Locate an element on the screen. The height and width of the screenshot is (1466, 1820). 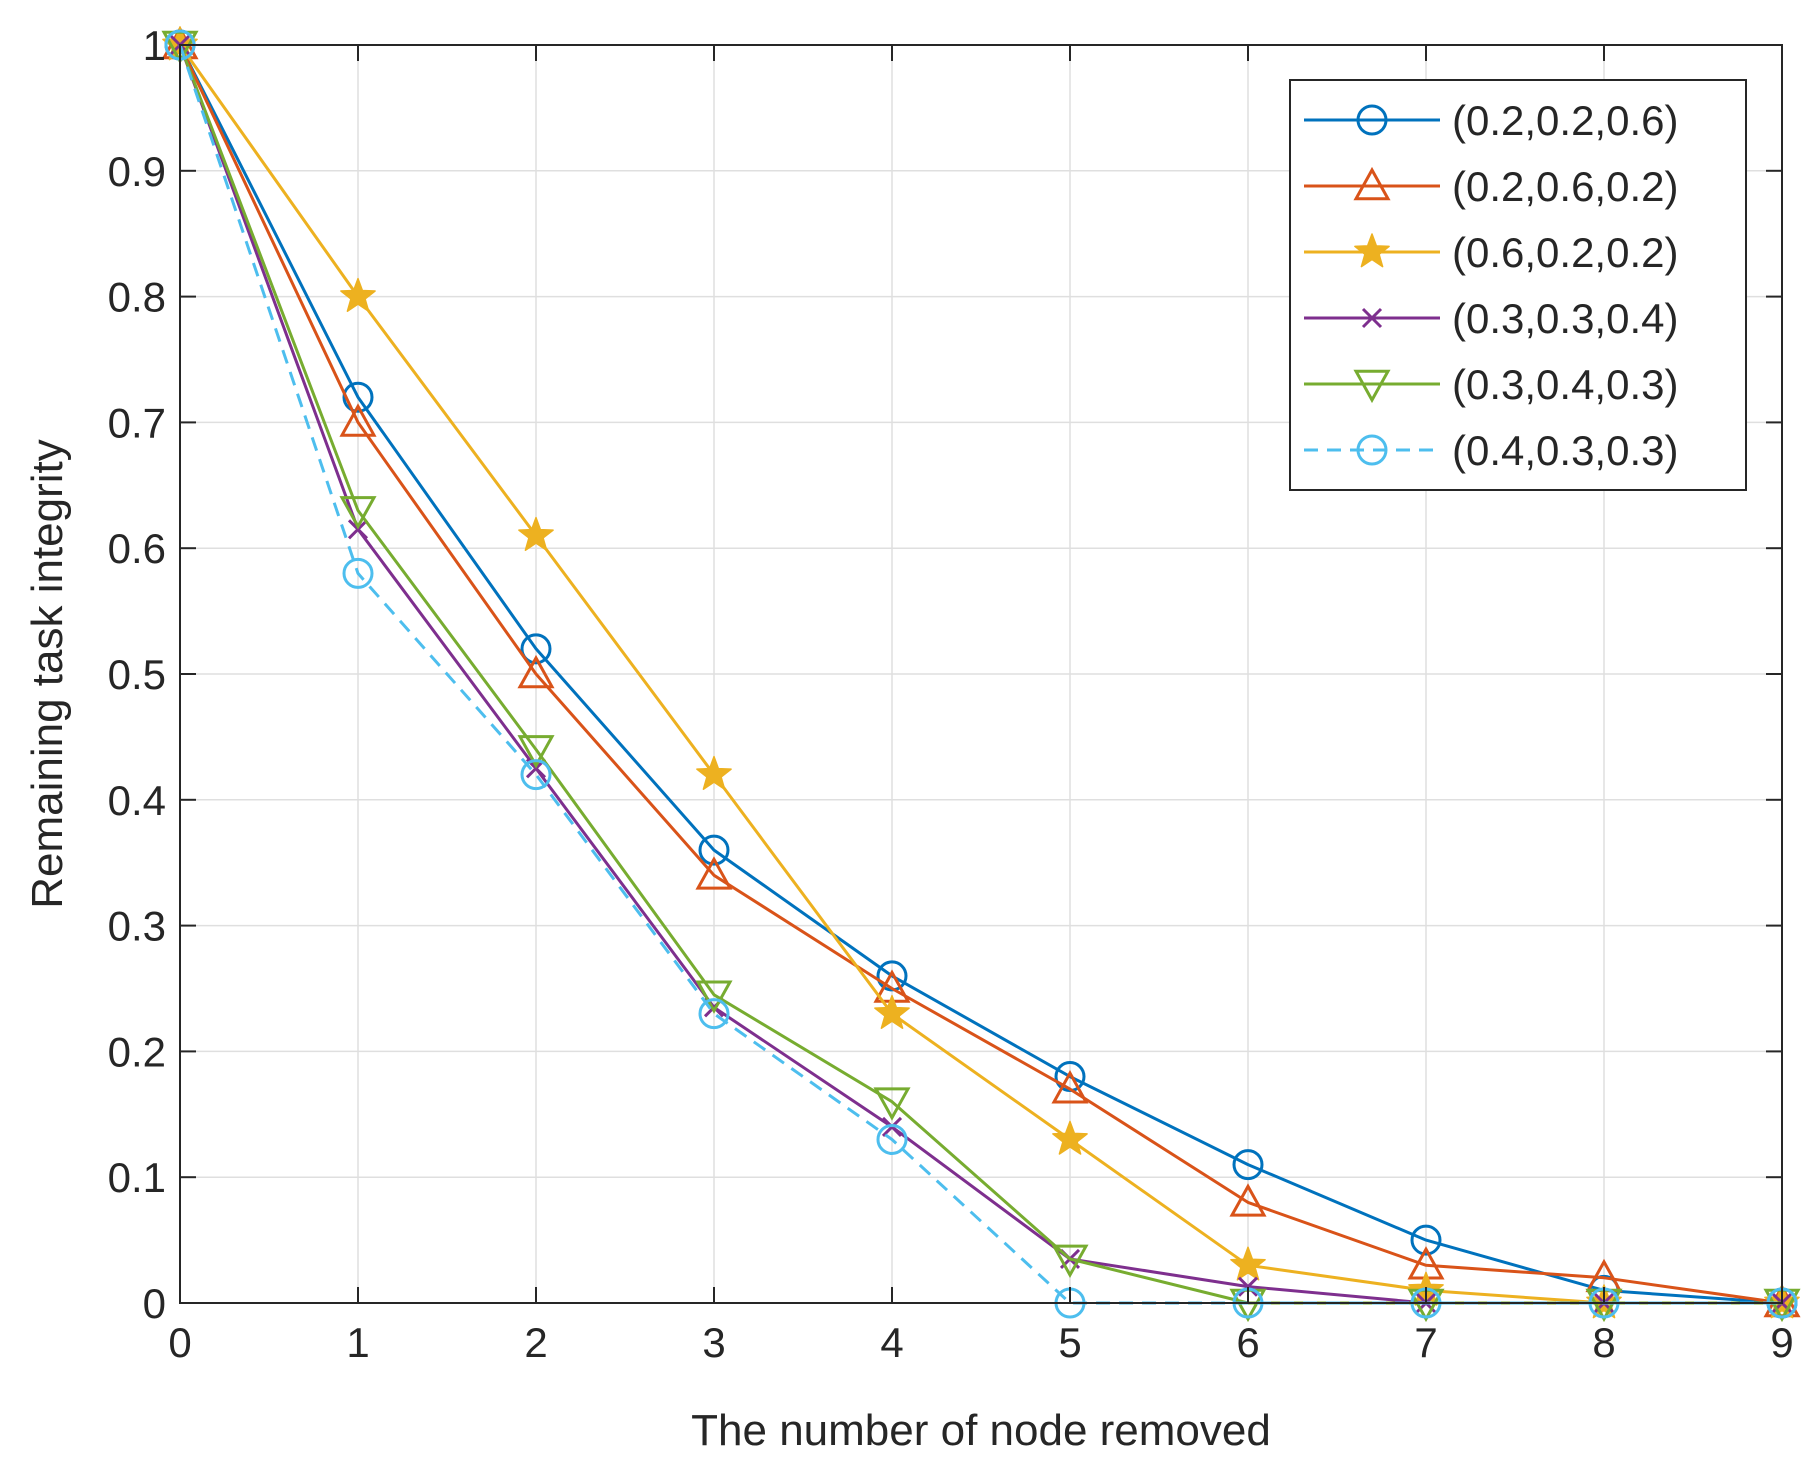
legend-label: (0.3,0.3,0.4) is located at coordinates (1565, 318).